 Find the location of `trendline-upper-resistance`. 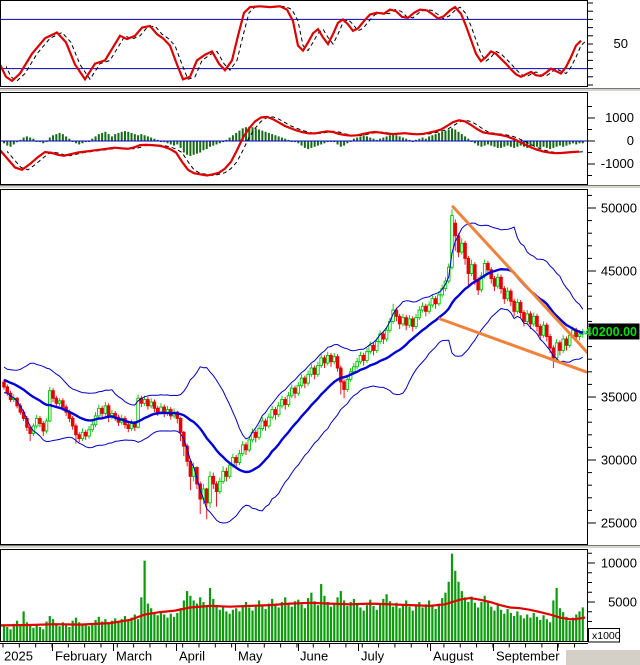

trendline-upper-resistance is located at coordinates (520, 280).